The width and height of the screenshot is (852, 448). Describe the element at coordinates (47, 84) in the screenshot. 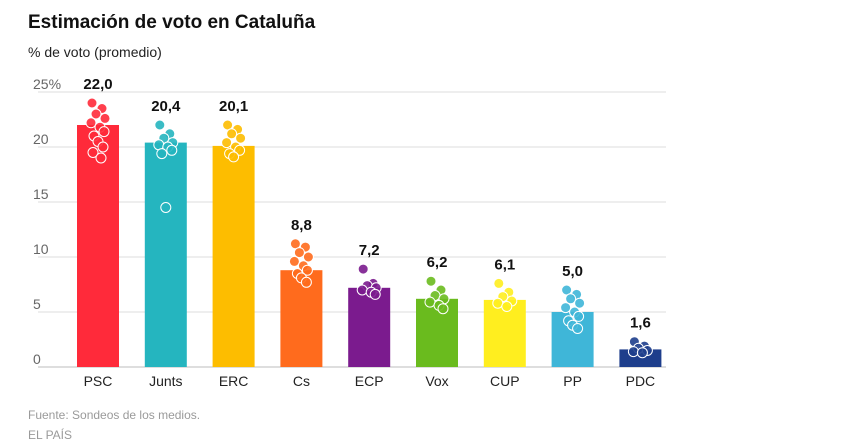

I see `y-tick-label: 25%` at that location.